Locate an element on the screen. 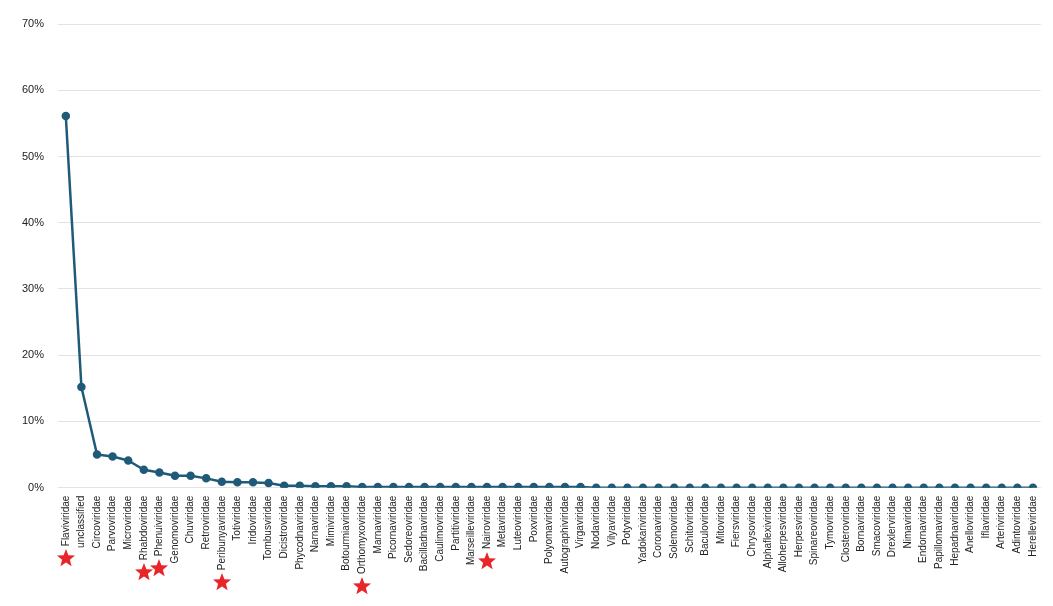 This screenshot has width=1053, height=606. y-tick-label: 70% is located at coordinates (33, 23).